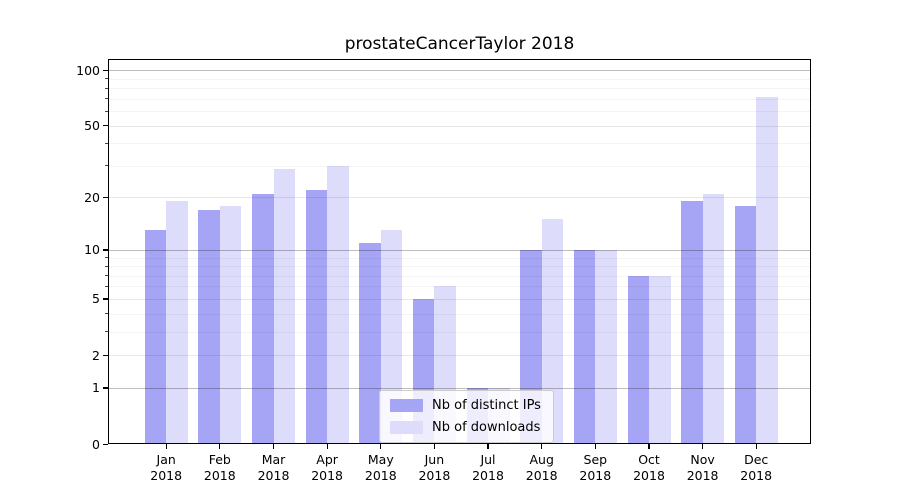 Image resolution: width=900 pixels, height=500 pixels. I want to click on legend-swatch-distinct-ips, so click(406, 405).